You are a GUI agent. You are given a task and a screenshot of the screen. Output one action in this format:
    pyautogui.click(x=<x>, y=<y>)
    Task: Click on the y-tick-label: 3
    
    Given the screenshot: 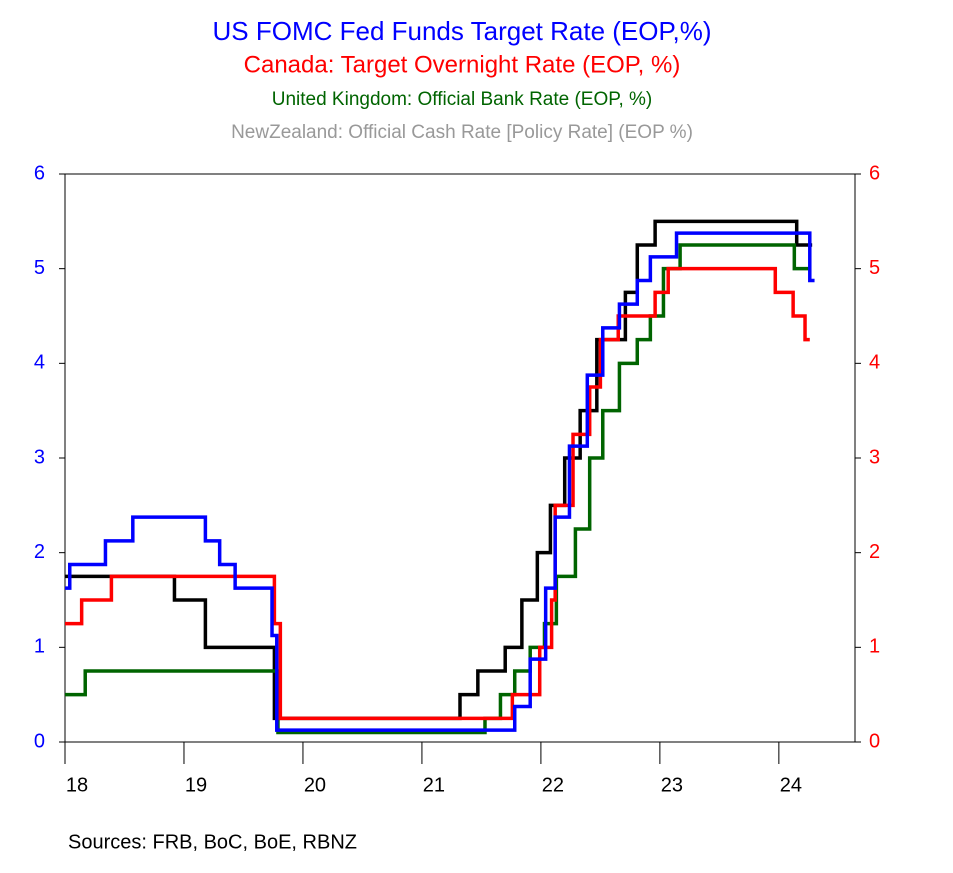 What is the action you would take?
    pyautogui.click(x=39, y=457)
    